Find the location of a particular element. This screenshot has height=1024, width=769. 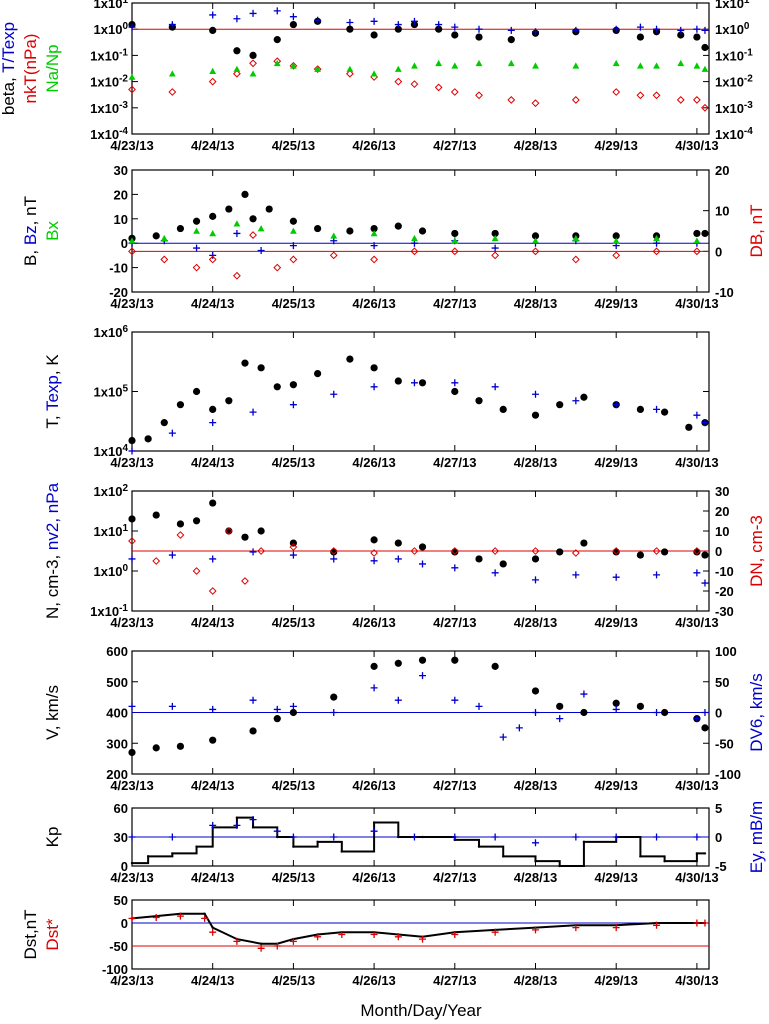

x-tick-label: 4/26/13 is located at coordinates (373, 785).